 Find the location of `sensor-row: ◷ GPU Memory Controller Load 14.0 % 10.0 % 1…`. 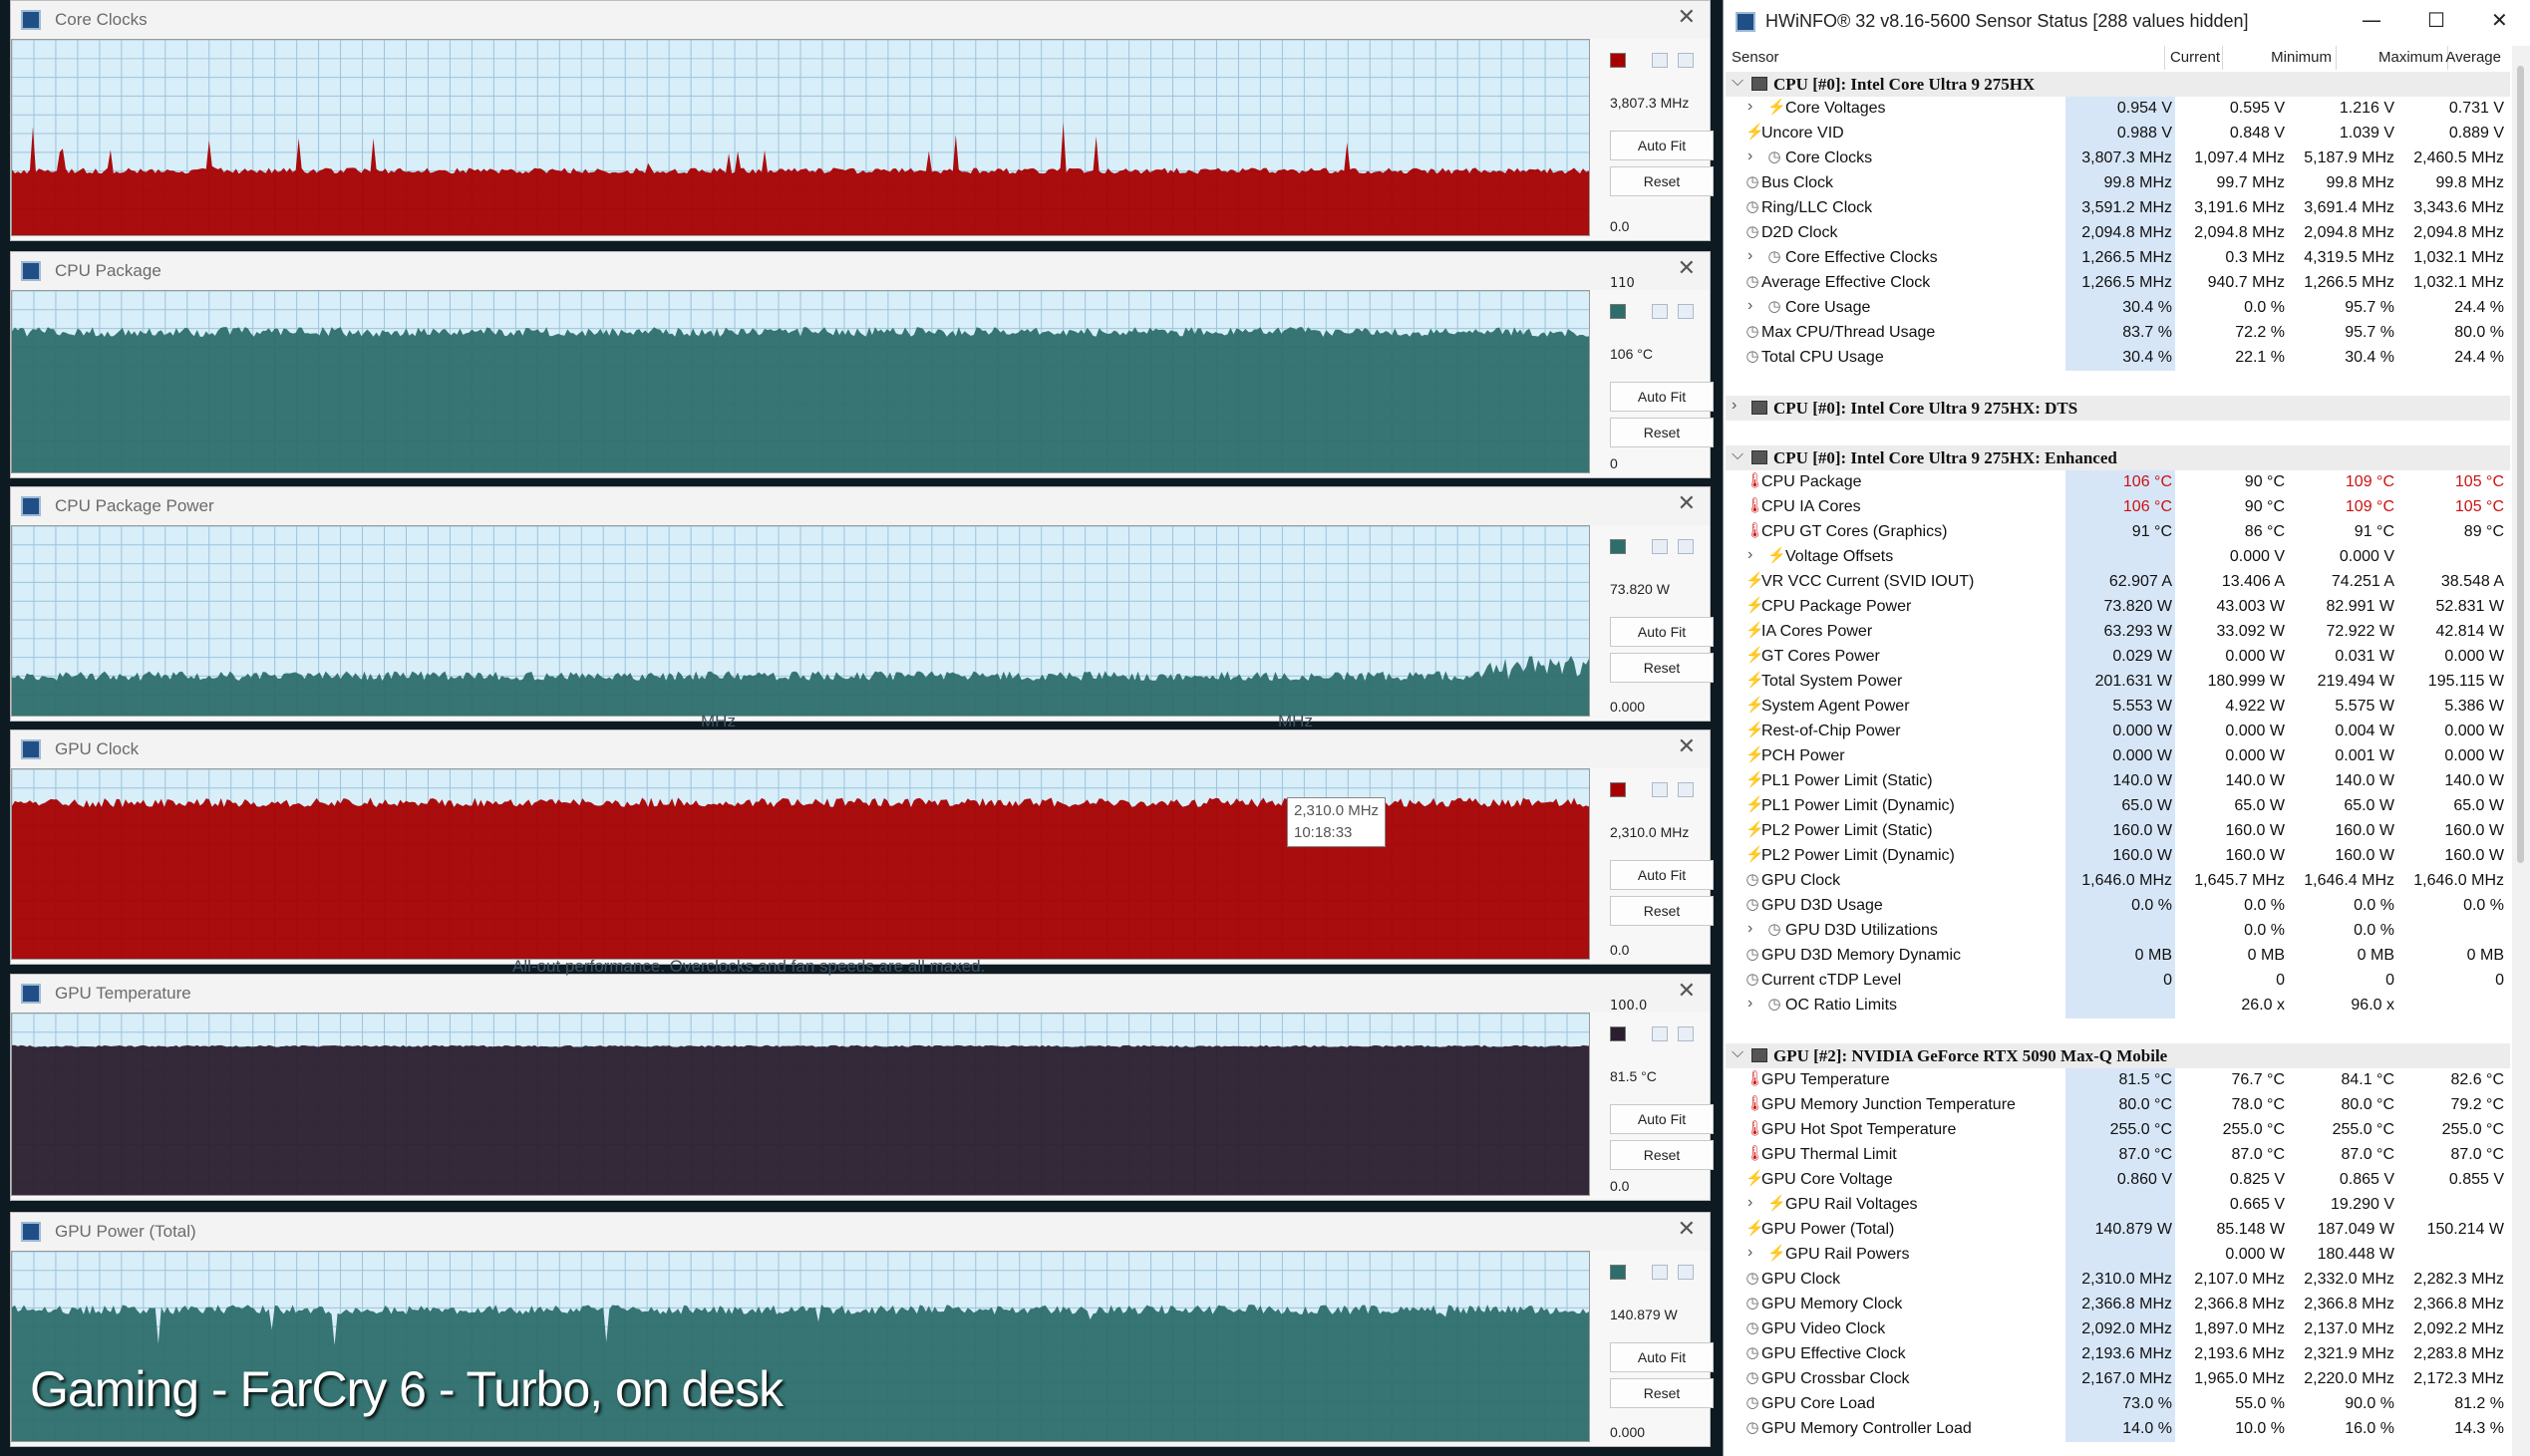

sensor-row: ◷ GPU Memory Controller Load 14.0 % 10.0 % 1… is located at coordinates (2117, 1429).